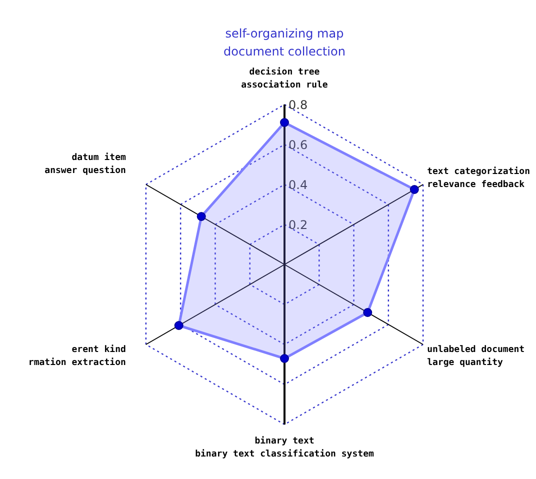 This screenshot has width=536, height=479. Describe the element at coordinates (77, 356) in the screenshot. I see `spoke-label: erent kind rmation extraction` at that location.